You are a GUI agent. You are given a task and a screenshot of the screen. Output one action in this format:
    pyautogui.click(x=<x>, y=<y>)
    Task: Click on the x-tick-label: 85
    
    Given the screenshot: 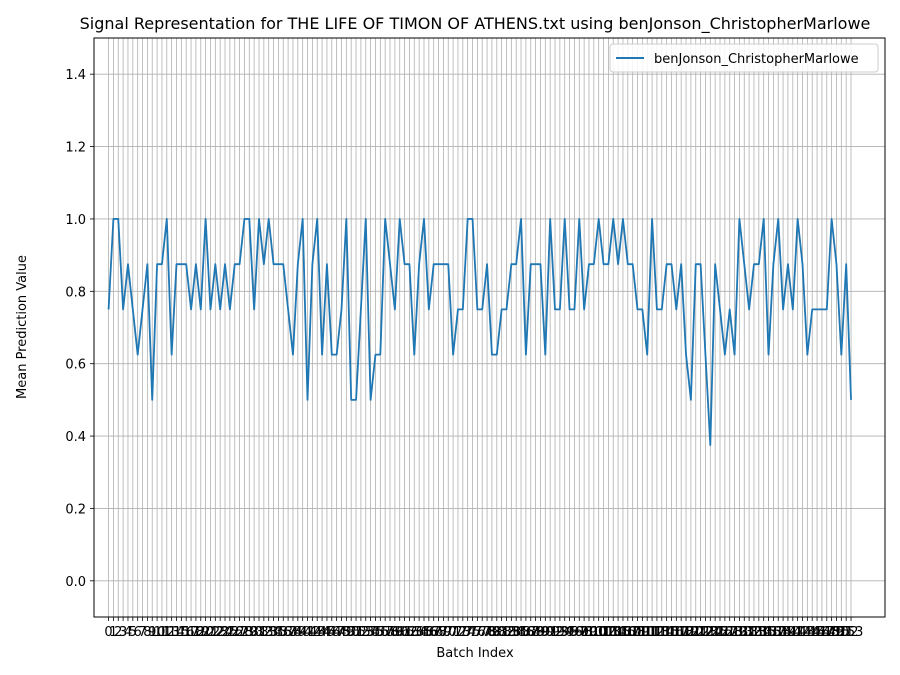 What is the action you would take?
    pyautogui.click(x=521, y=632)
    